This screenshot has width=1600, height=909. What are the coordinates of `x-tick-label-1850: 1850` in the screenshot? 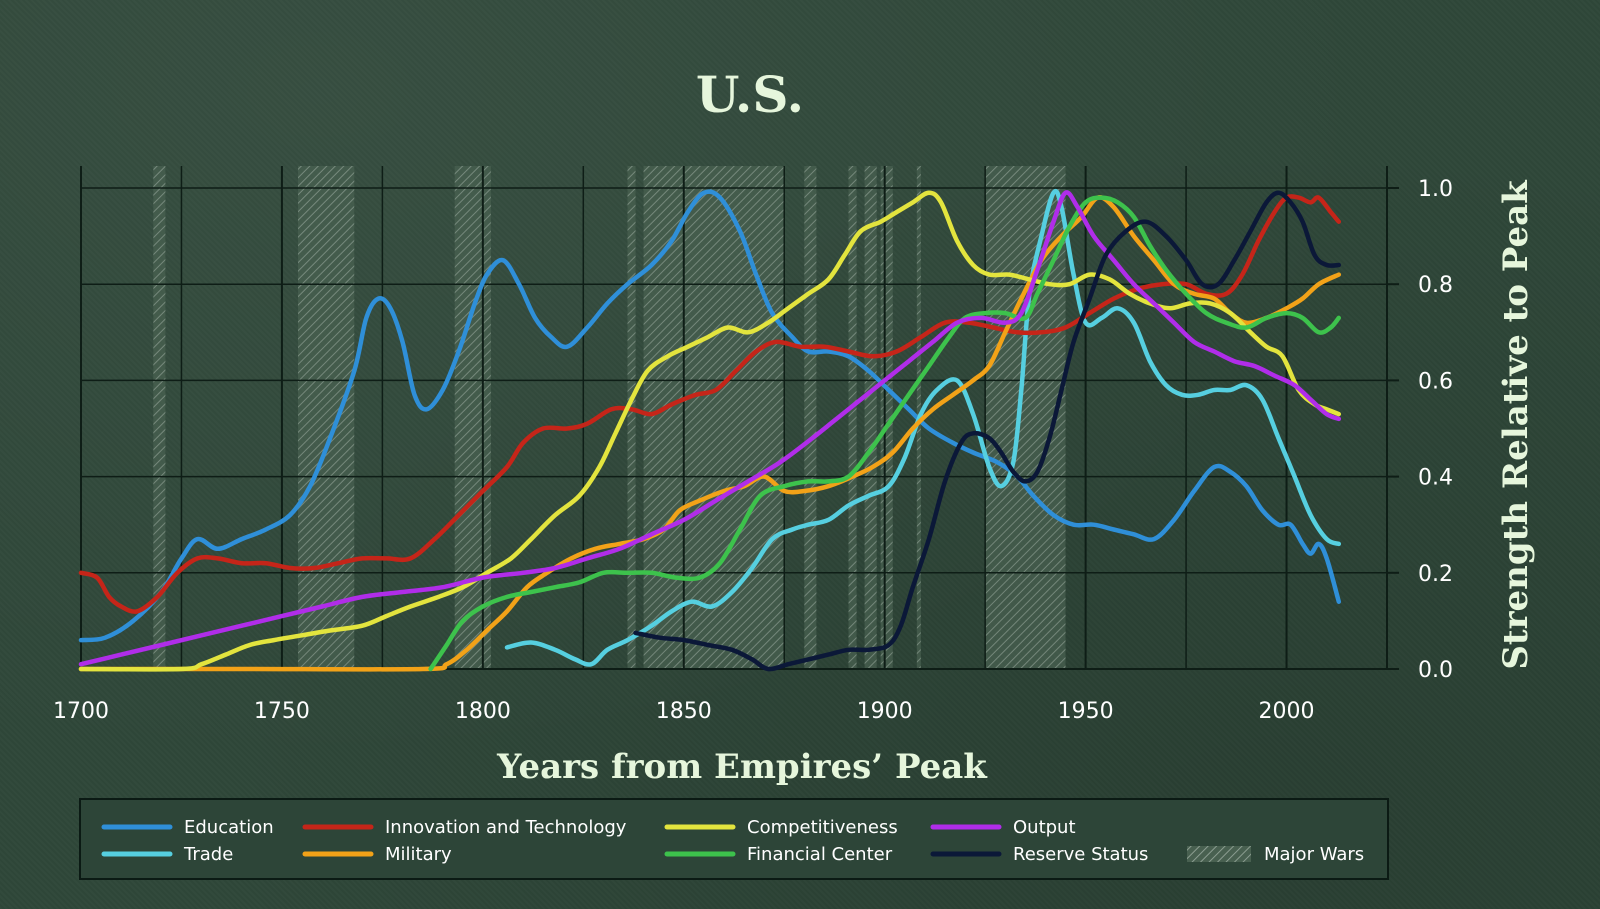 It's located at (684, 711).